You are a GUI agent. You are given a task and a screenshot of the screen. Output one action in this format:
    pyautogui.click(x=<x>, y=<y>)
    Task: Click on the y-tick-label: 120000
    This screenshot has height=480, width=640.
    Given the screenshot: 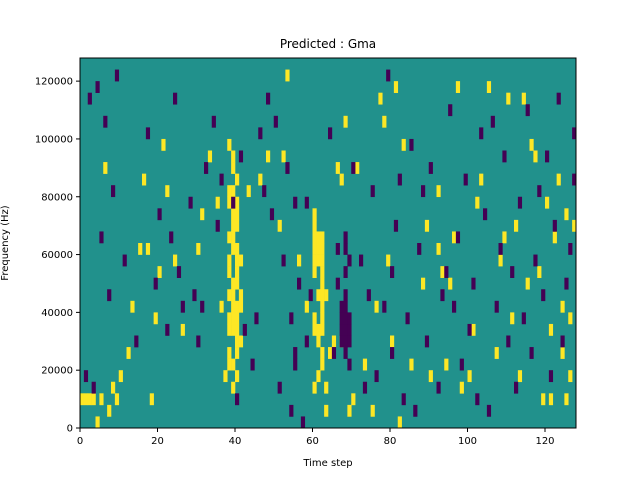 What is the action you would take?
    pyautogui.click(x=54, y=82)
    